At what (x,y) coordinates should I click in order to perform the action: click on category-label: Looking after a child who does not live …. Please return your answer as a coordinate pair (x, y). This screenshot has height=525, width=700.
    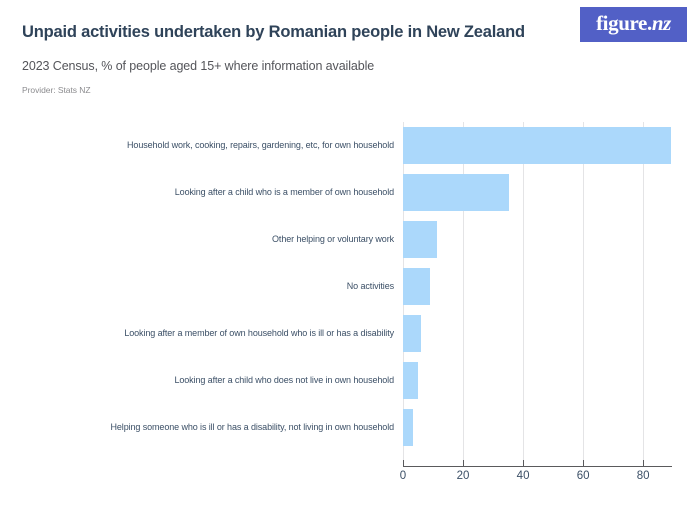
    Looking at the image, I should click on (284, 380).